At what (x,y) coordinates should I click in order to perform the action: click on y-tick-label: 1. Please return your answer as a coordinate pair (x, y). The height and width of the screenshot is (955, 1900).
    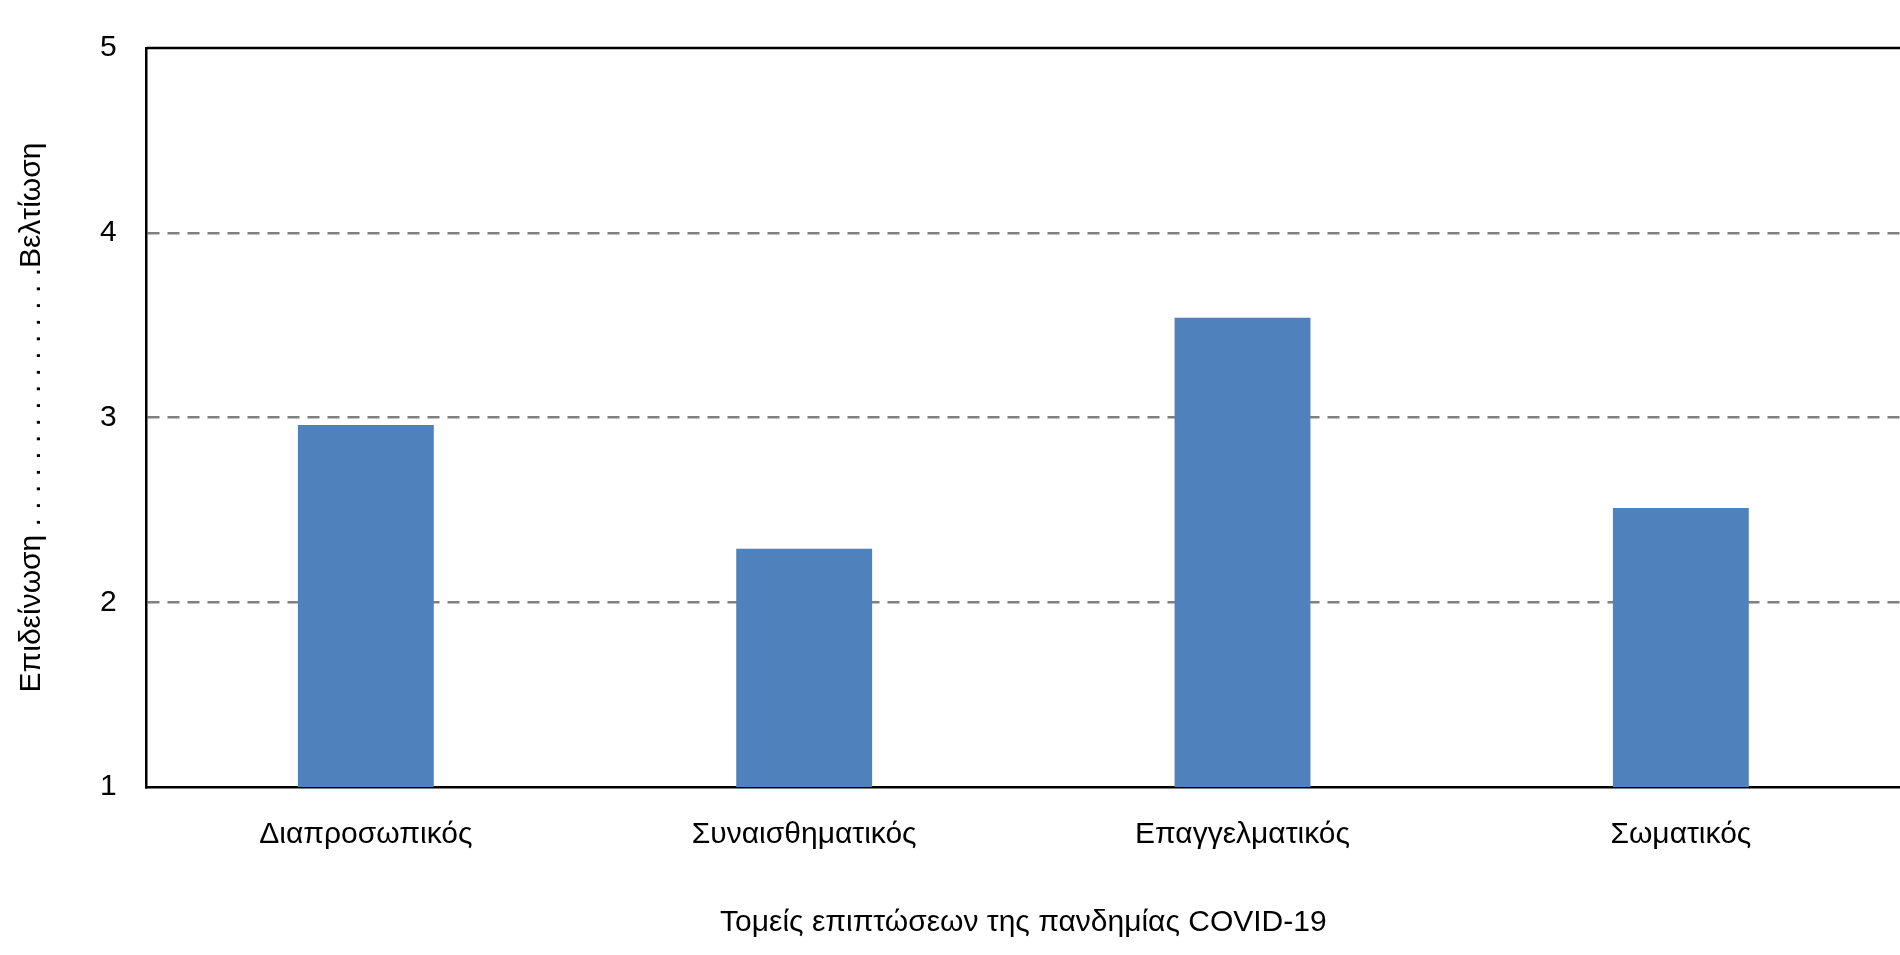
    Looking at the image, I should click on (108, 785).